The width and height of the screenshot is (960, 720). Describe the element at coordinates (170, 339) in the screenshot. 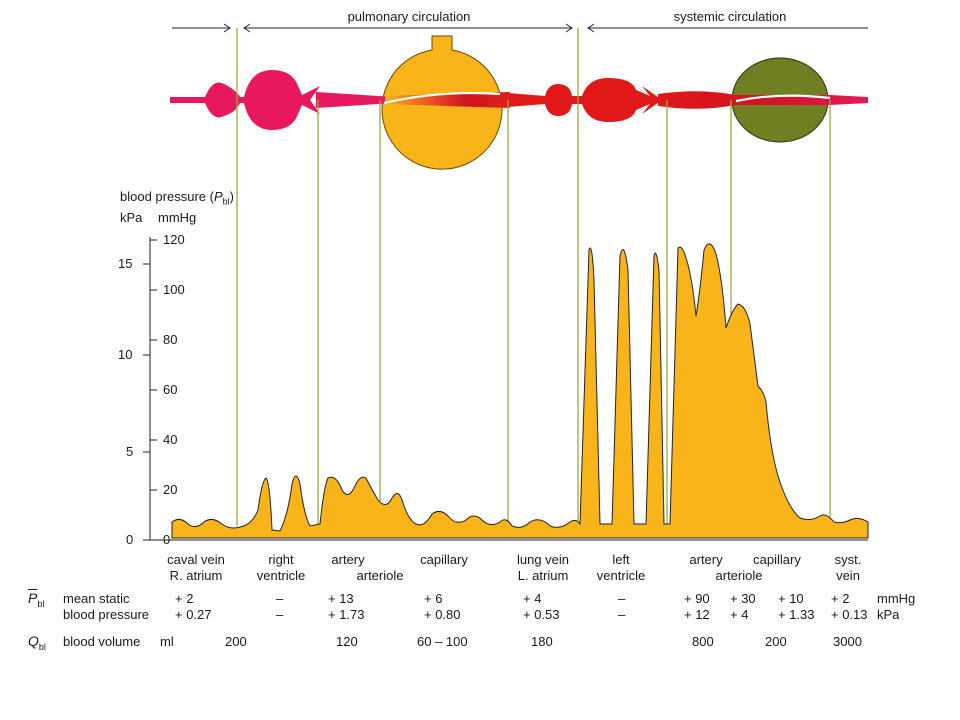

I see `mmhg-tick-label: 80` at that location.